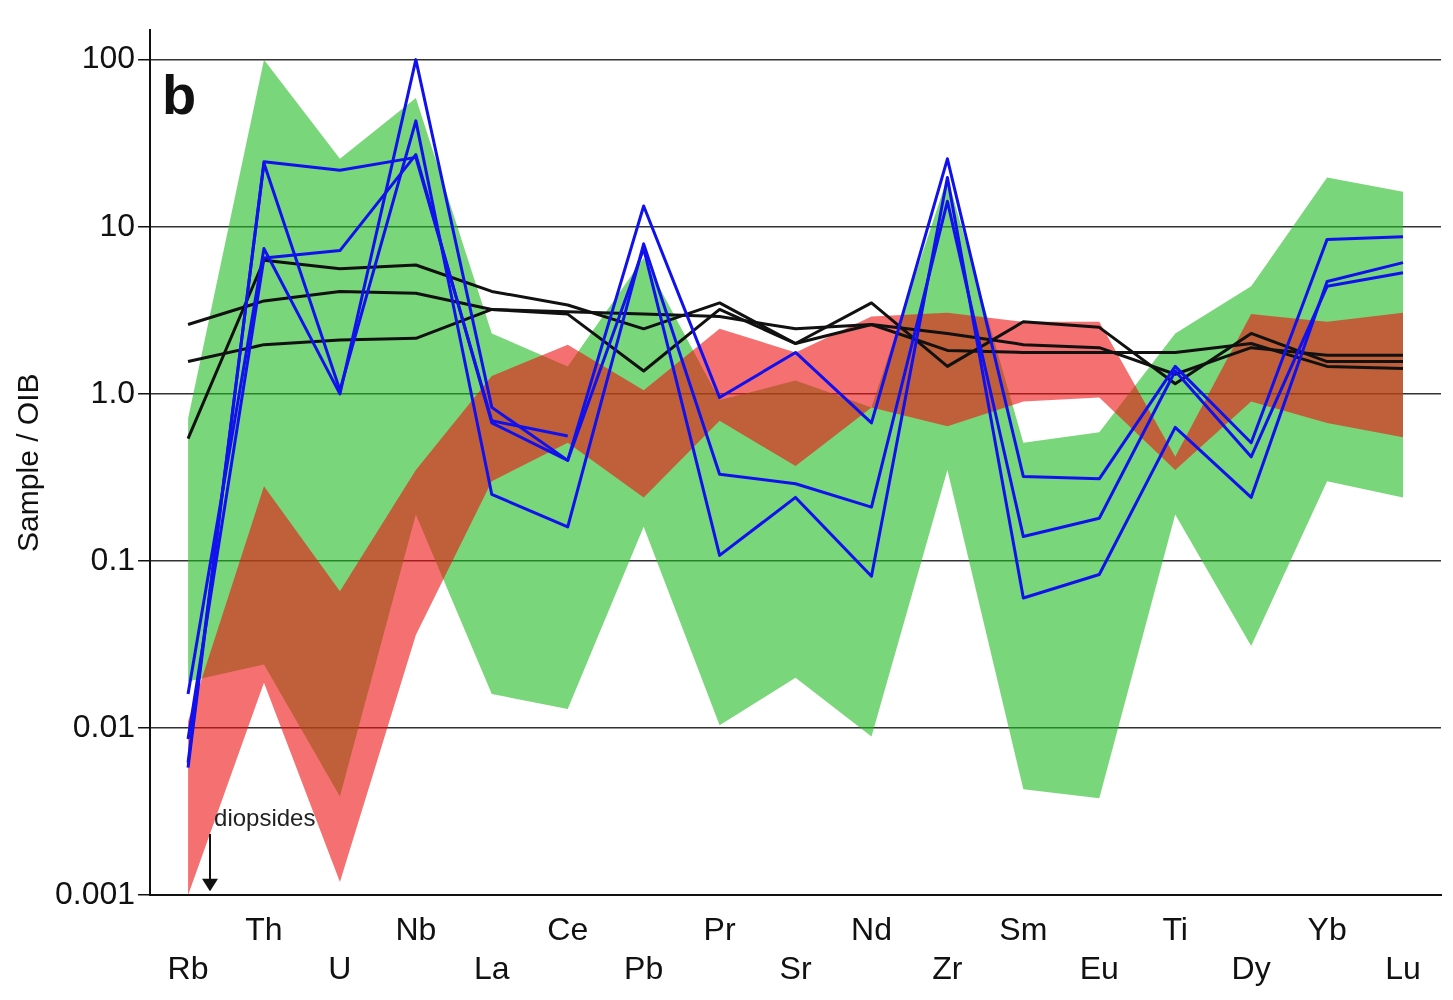  What do you see at coordinates (264, 929) in the screenshot?
I see `x-tick-label: Th` at bounding box center [264, 929].